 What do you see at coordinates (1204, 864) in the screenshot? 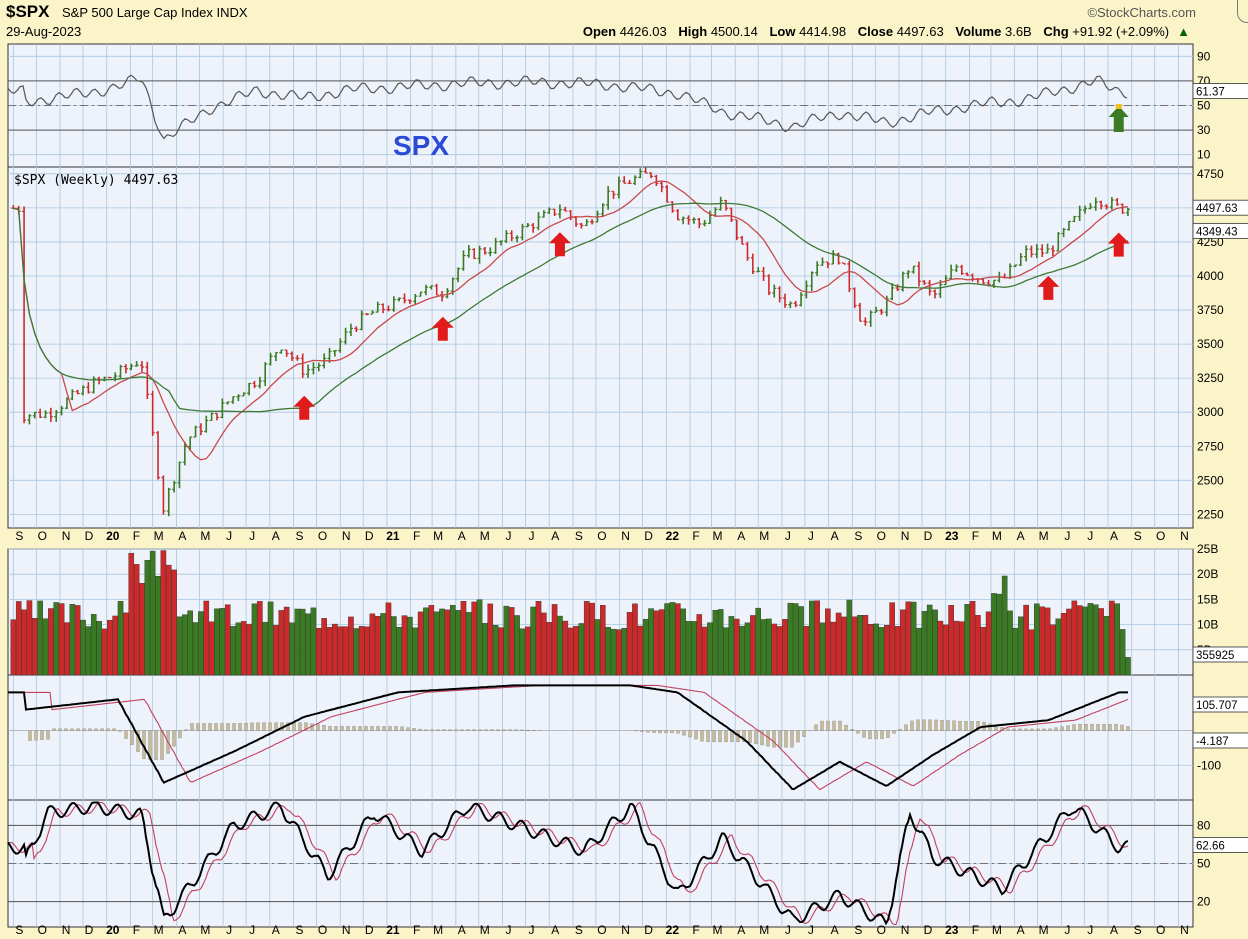
I see `sto-tick: 50` at bounding box center [1204, 864].